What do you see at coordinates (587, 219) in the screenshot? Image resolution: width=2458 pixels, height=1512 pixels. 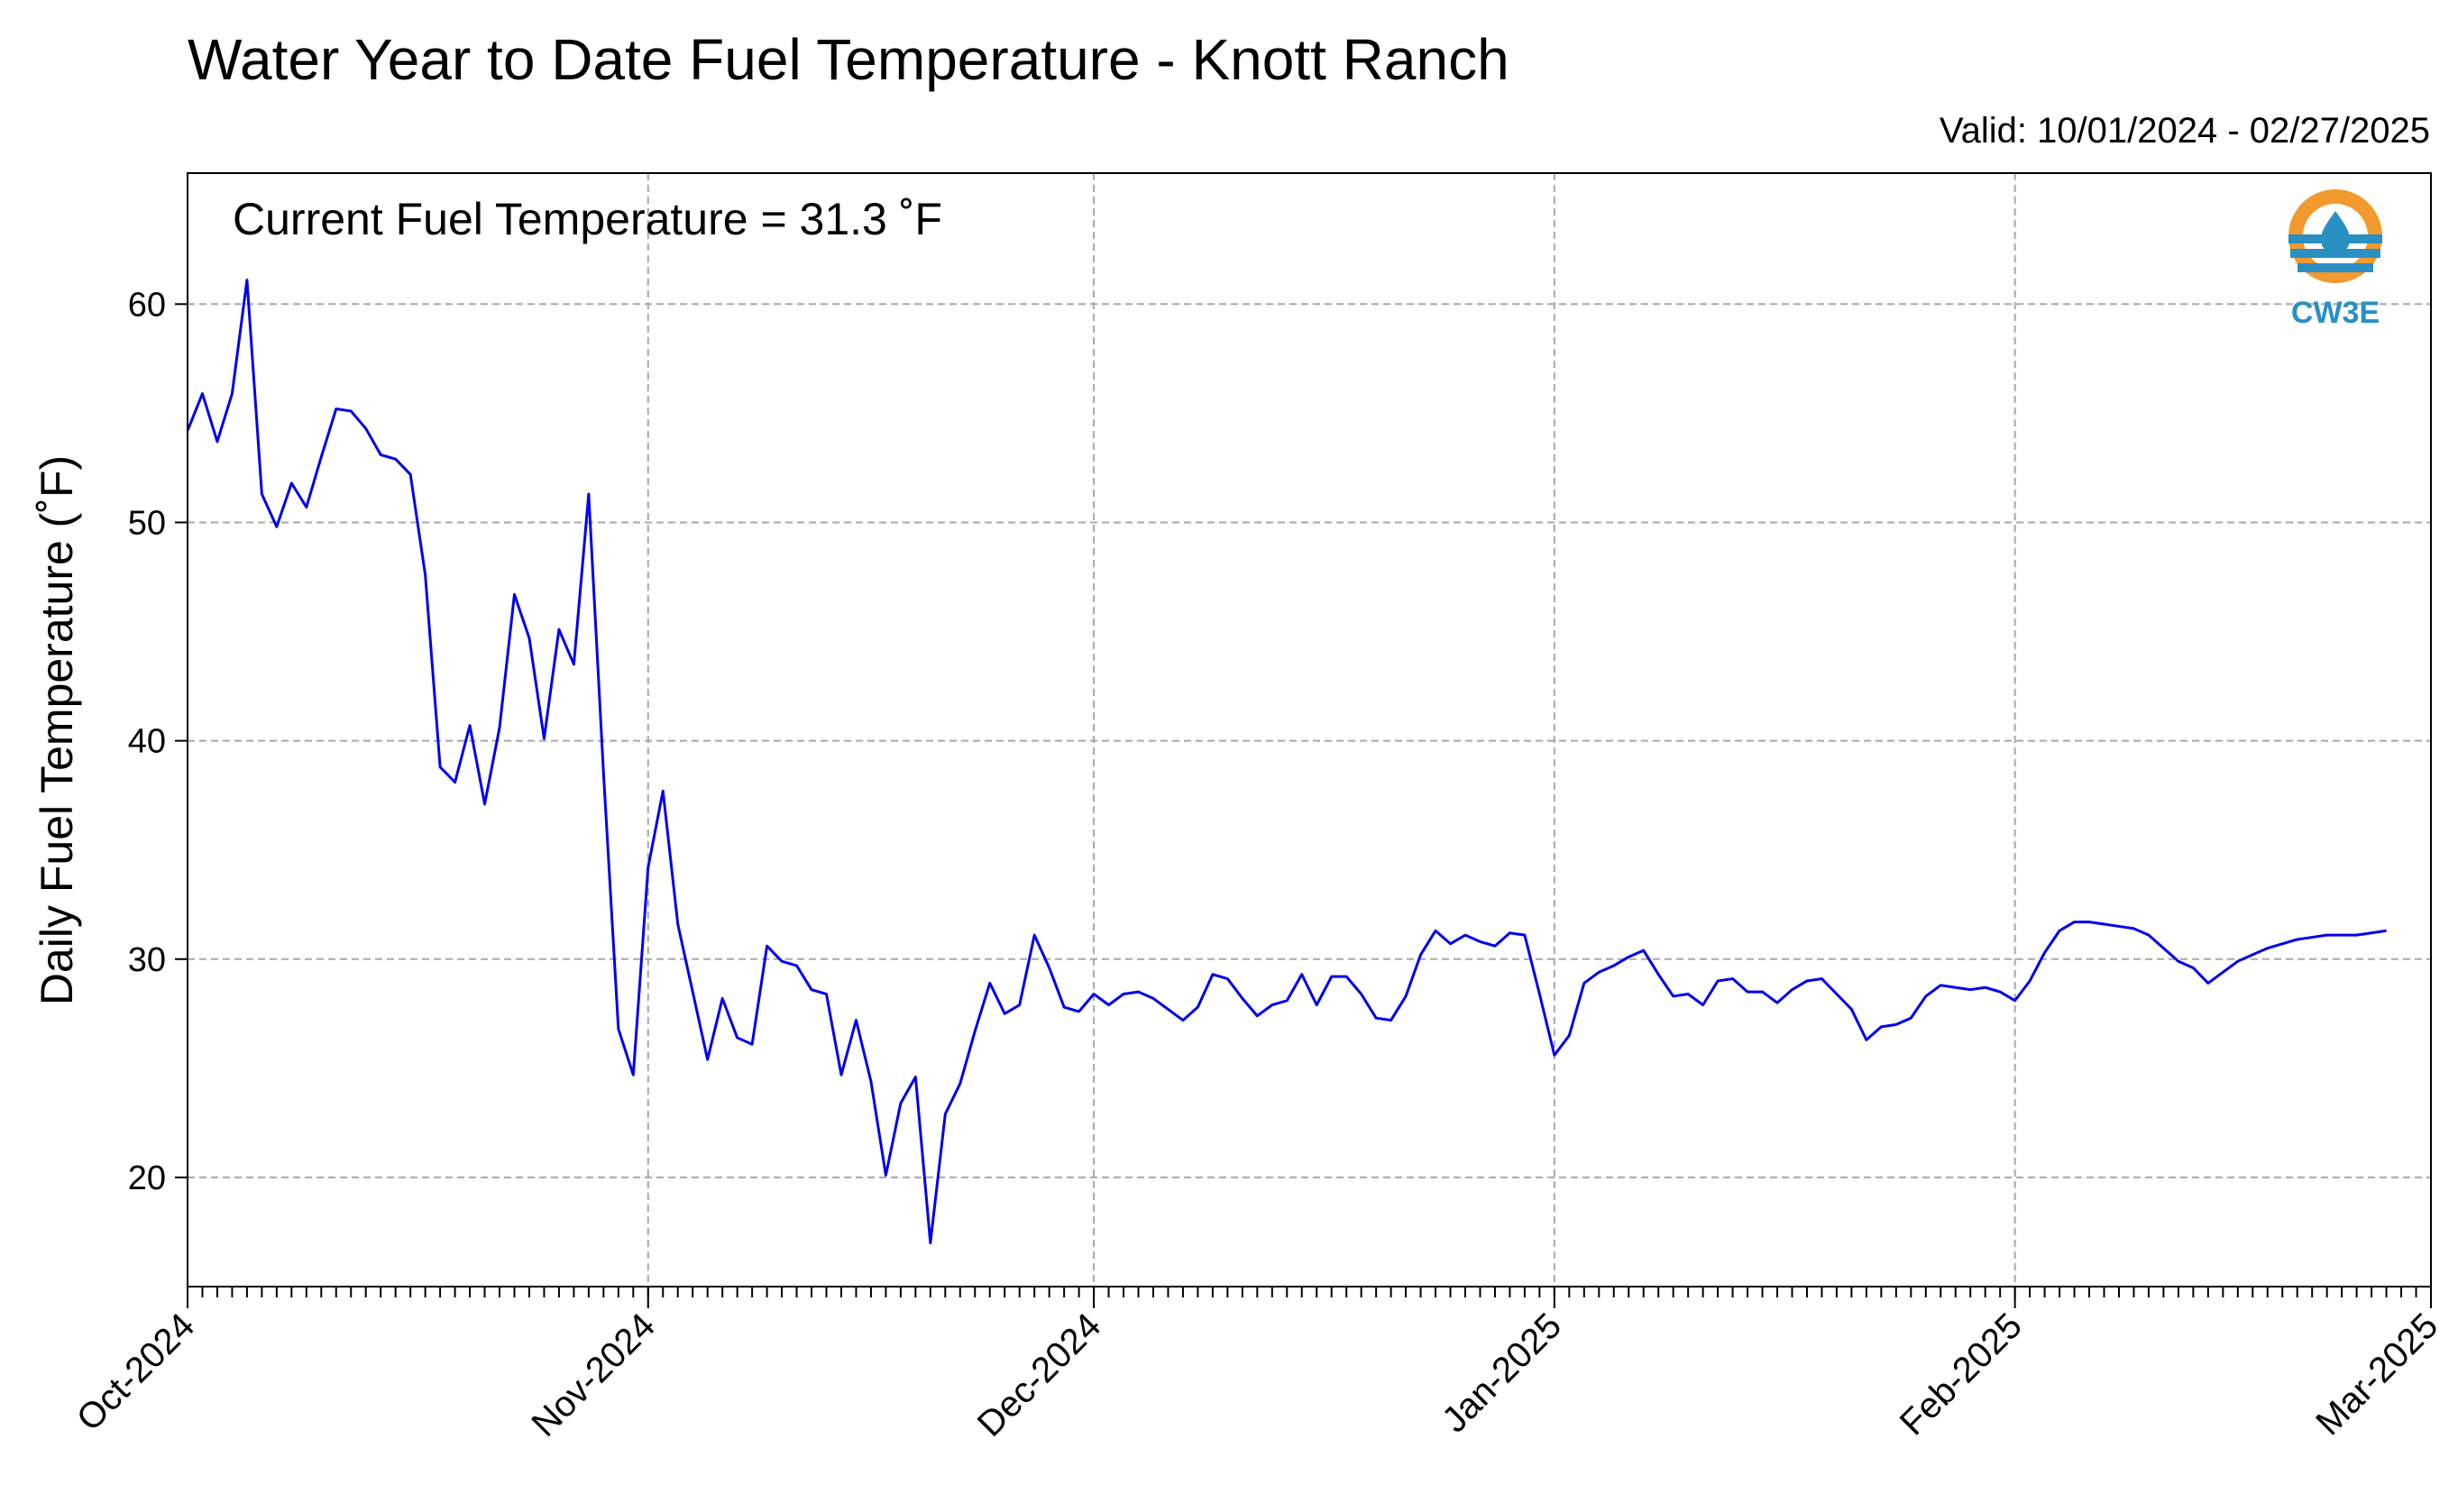 I see `current-temperature-annotation: Current Fuel Temperature = 31.3 ˚F` at bounding box center [587, 219].